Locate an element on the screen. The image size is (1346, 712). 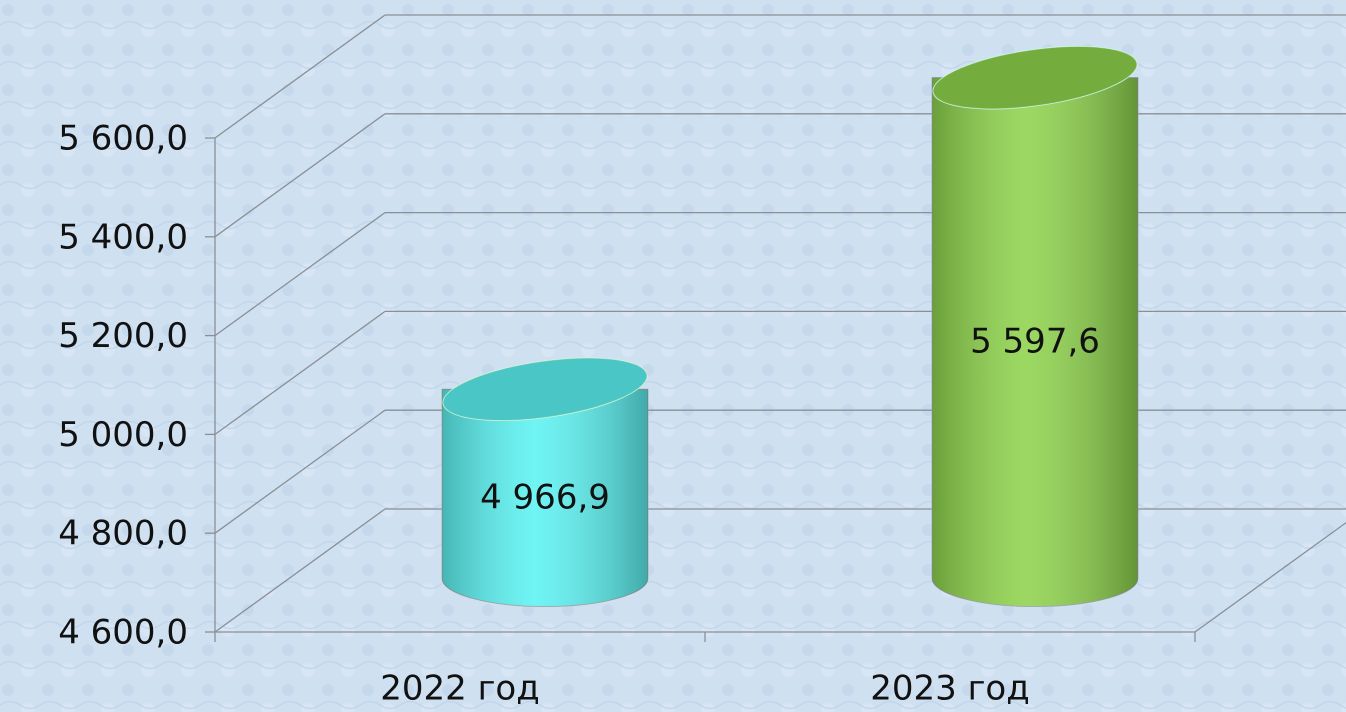
y-tick-label: 5 000,0 is located at coordinates (123, 435).